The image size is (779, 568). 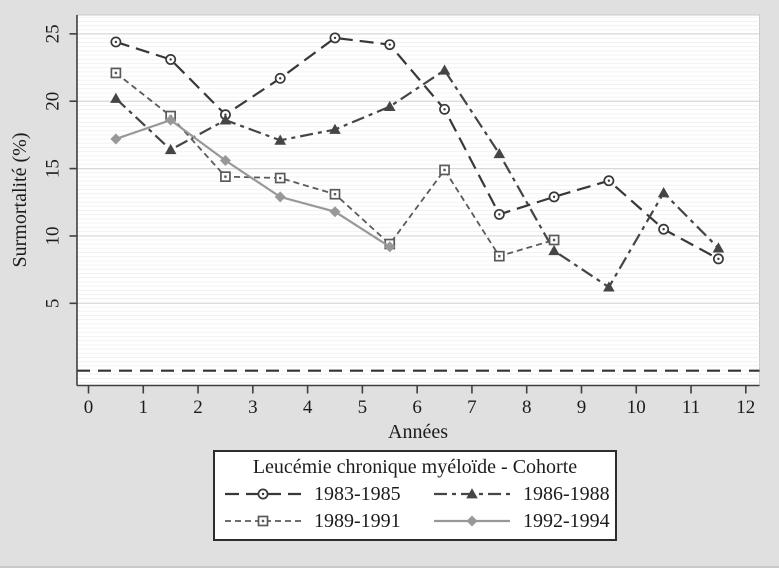 I want to click on x-tick-label: 5, so click(x=363, y=407).